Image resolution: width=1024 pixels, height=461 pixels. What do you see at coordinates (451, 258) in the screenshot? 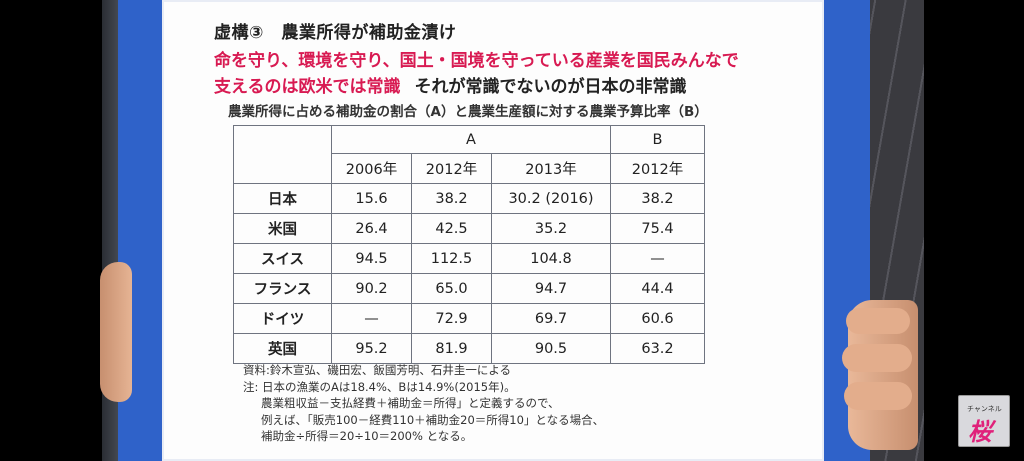
I see `table-cell: 112.5` at bounding box center [451, 258].